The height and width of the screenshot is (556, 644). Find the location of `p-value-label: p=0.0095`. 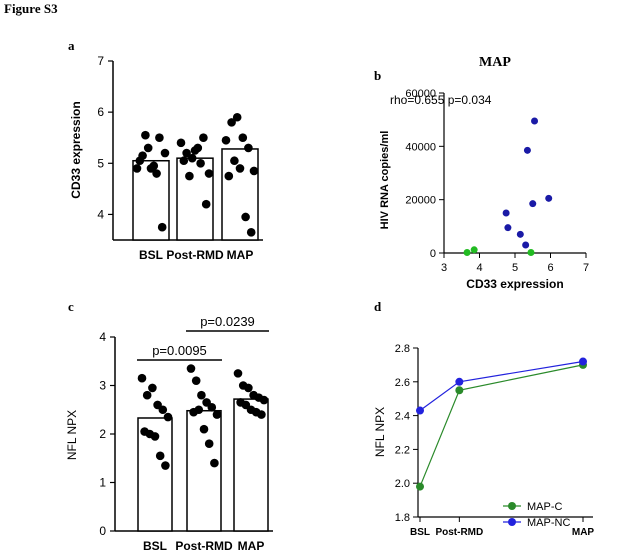

p-value-label: p=0.0095 is located at coordinates (179, 350).